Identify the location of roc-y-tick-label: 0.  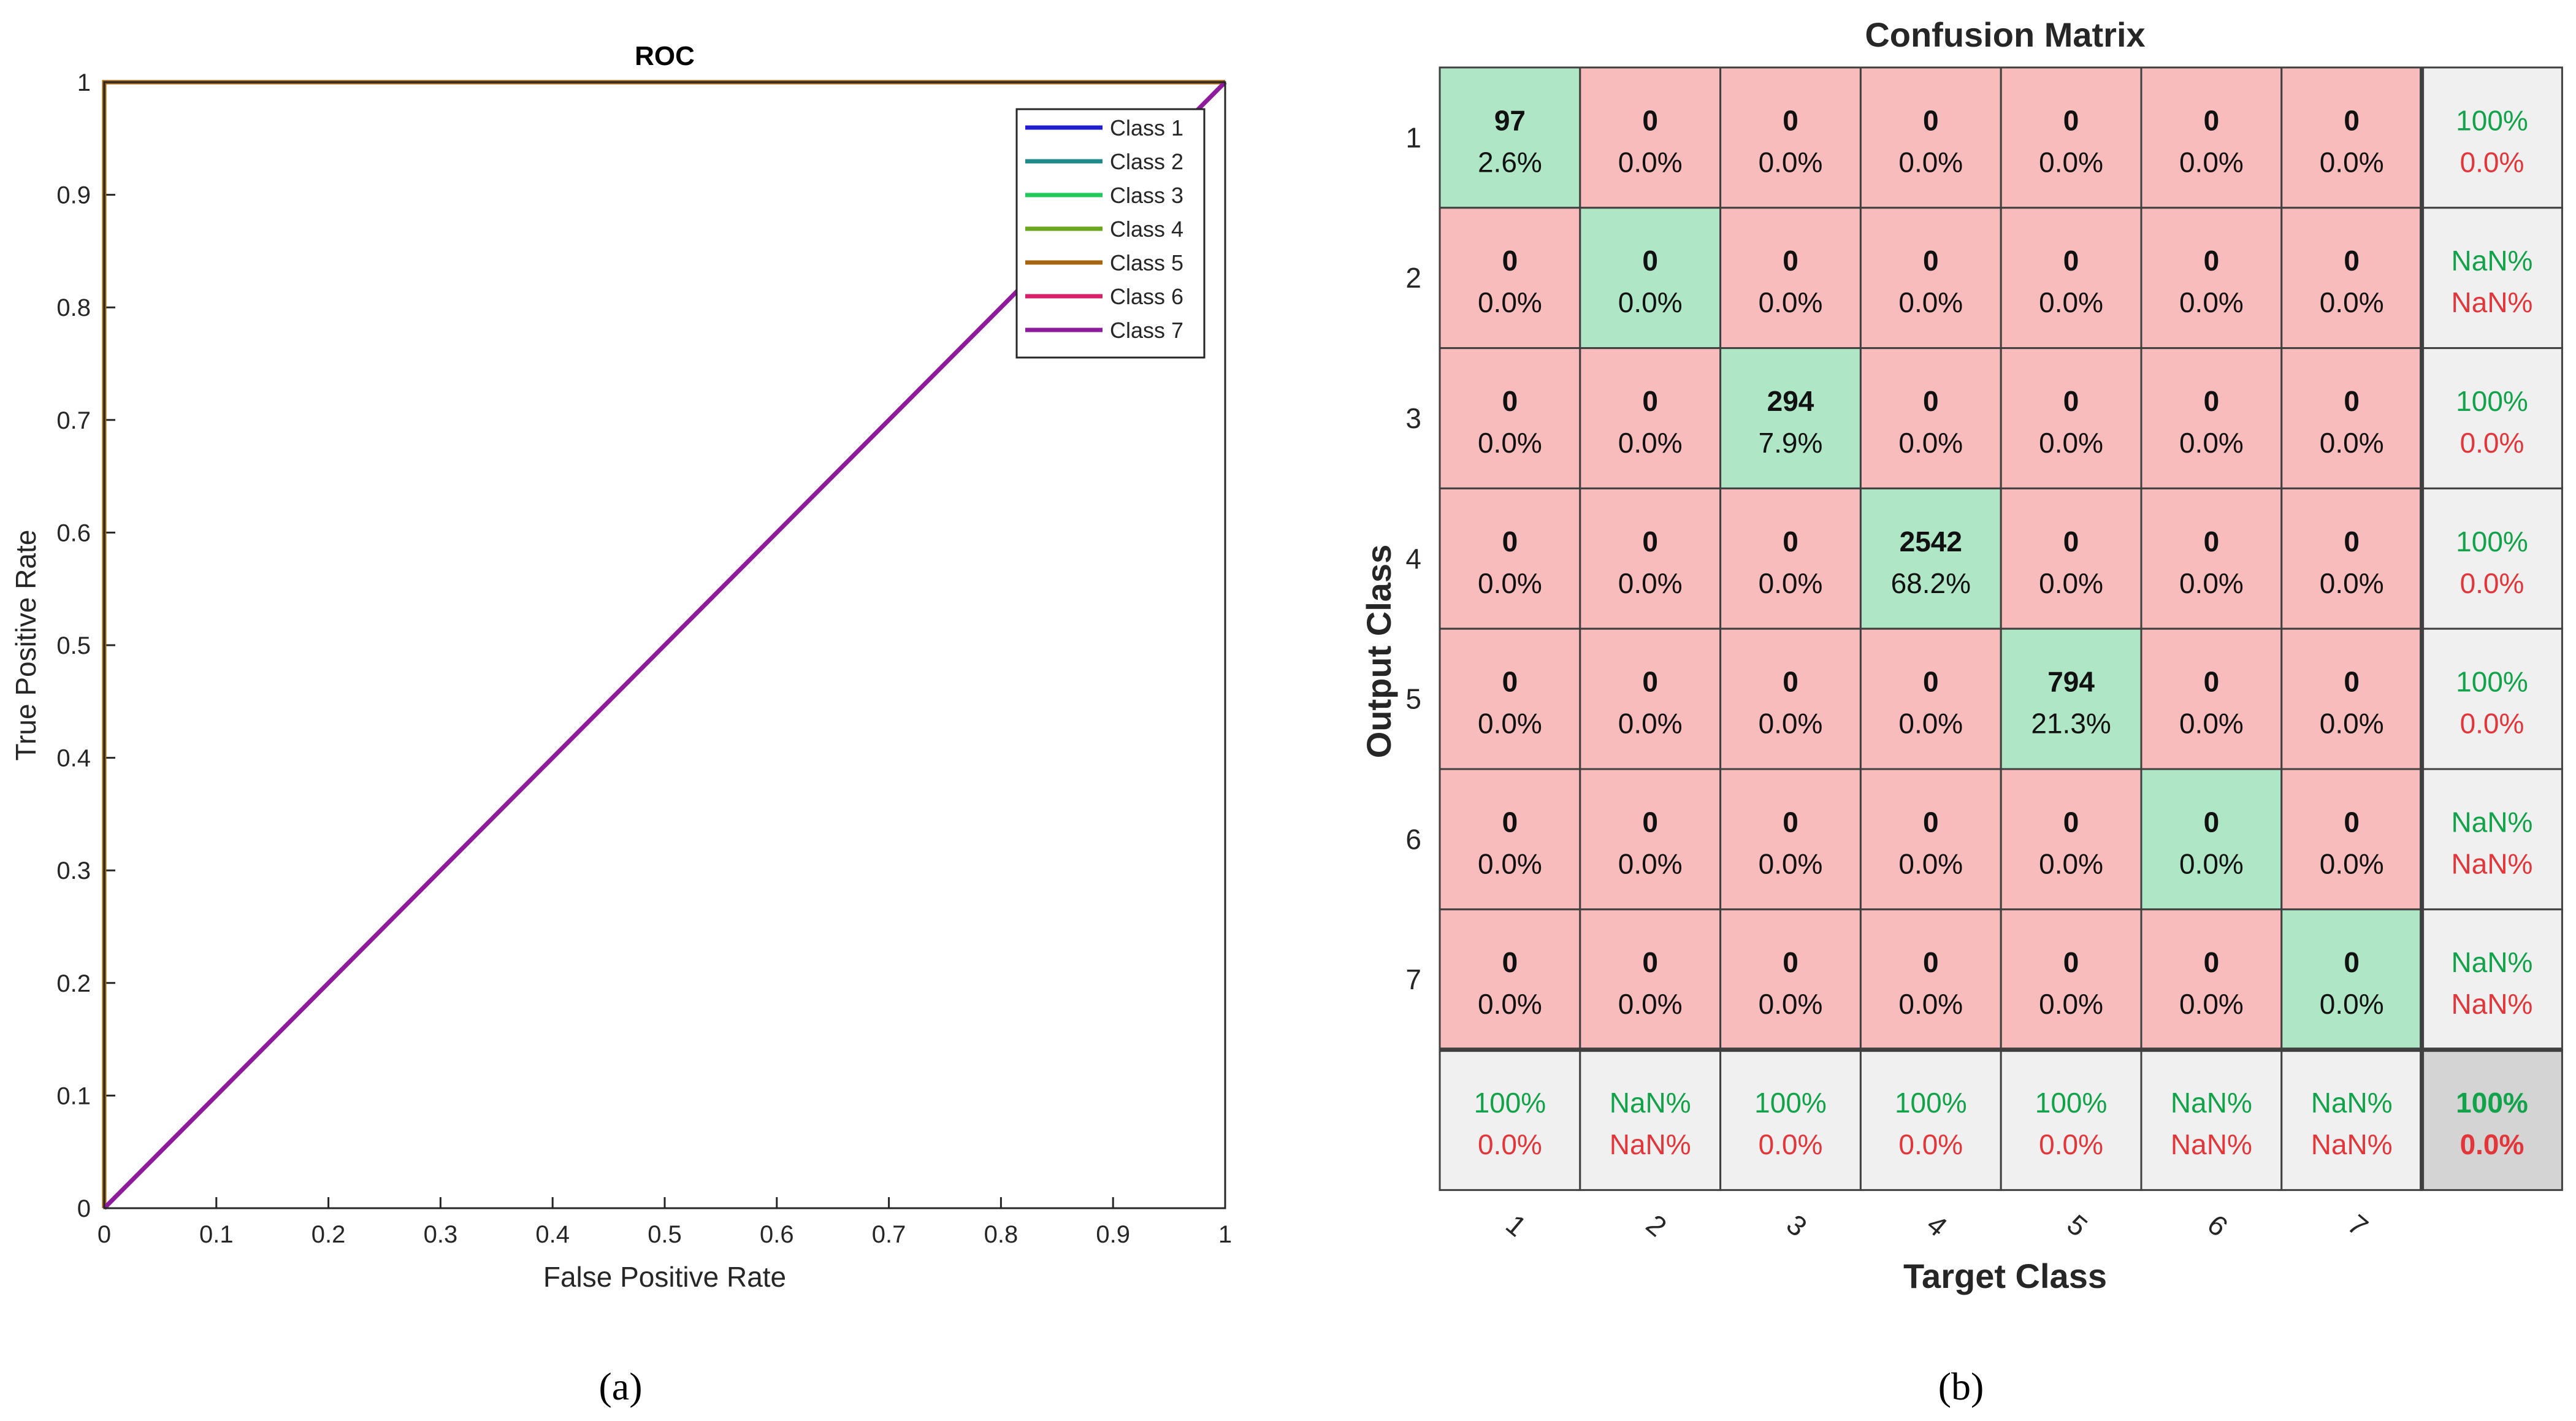
(84, 1208).